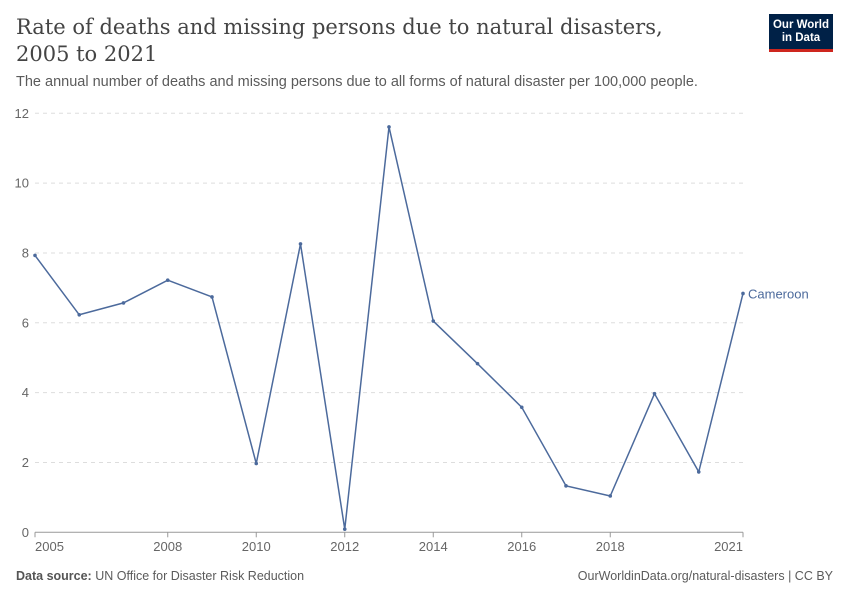  I want to click on y-tick-label: 6, so click(25, 322).